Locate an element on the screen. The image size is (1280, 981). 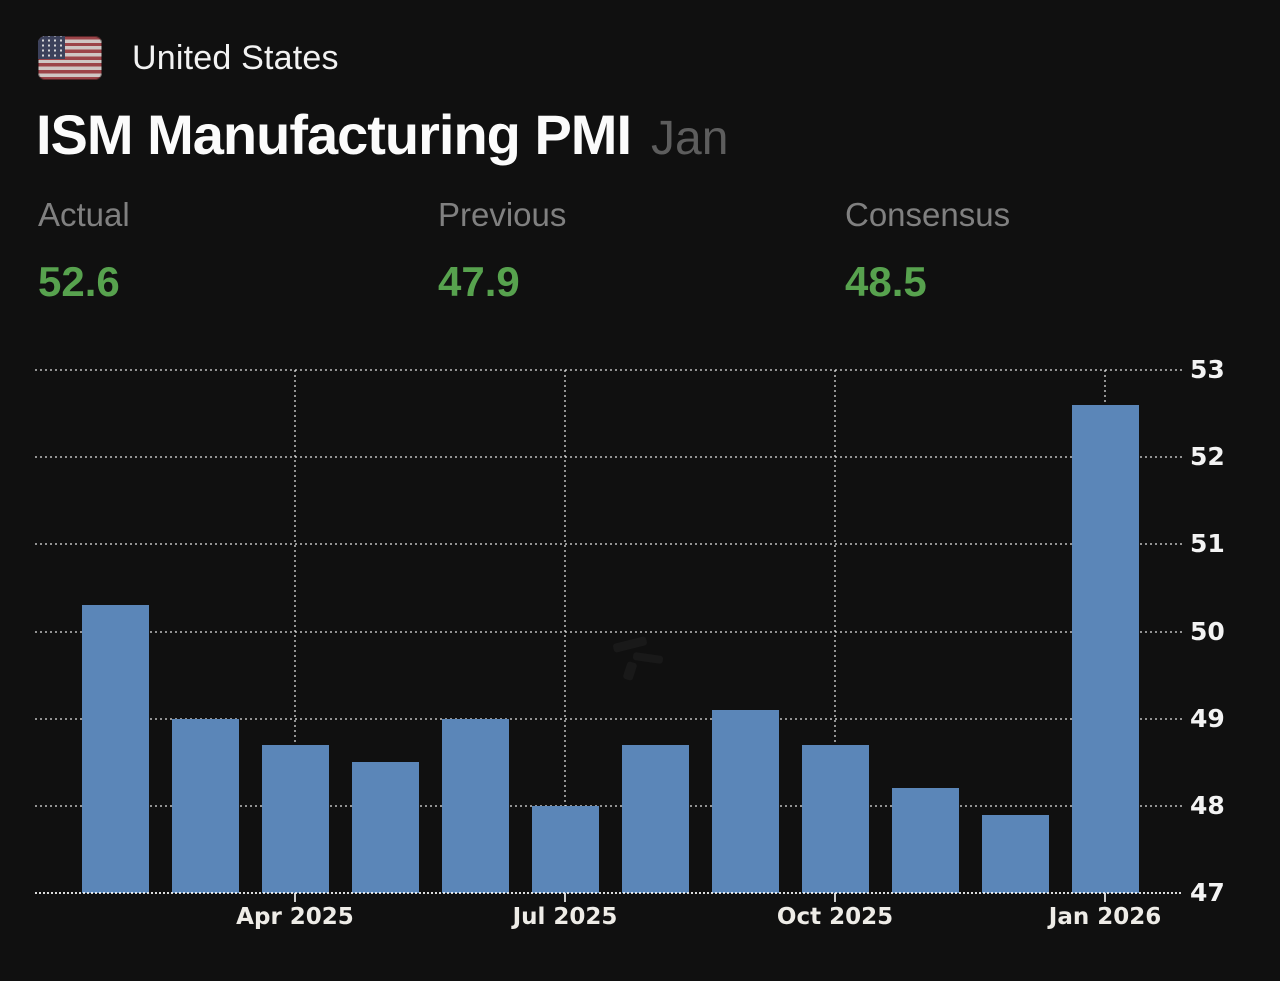
stat-value: 48.5 is located at coordinates (886, 281).